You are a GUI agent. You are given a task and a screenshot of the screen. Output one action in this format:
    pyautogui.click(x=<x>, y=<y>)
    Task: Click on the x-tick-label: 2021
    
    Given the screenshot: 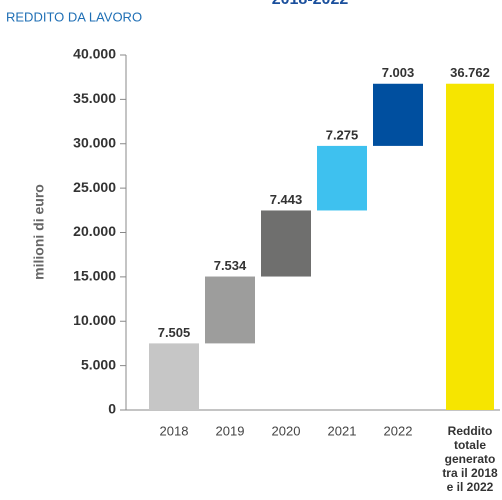 What is the action you would take?
    pyautogui.click(x=342, y=430)
    